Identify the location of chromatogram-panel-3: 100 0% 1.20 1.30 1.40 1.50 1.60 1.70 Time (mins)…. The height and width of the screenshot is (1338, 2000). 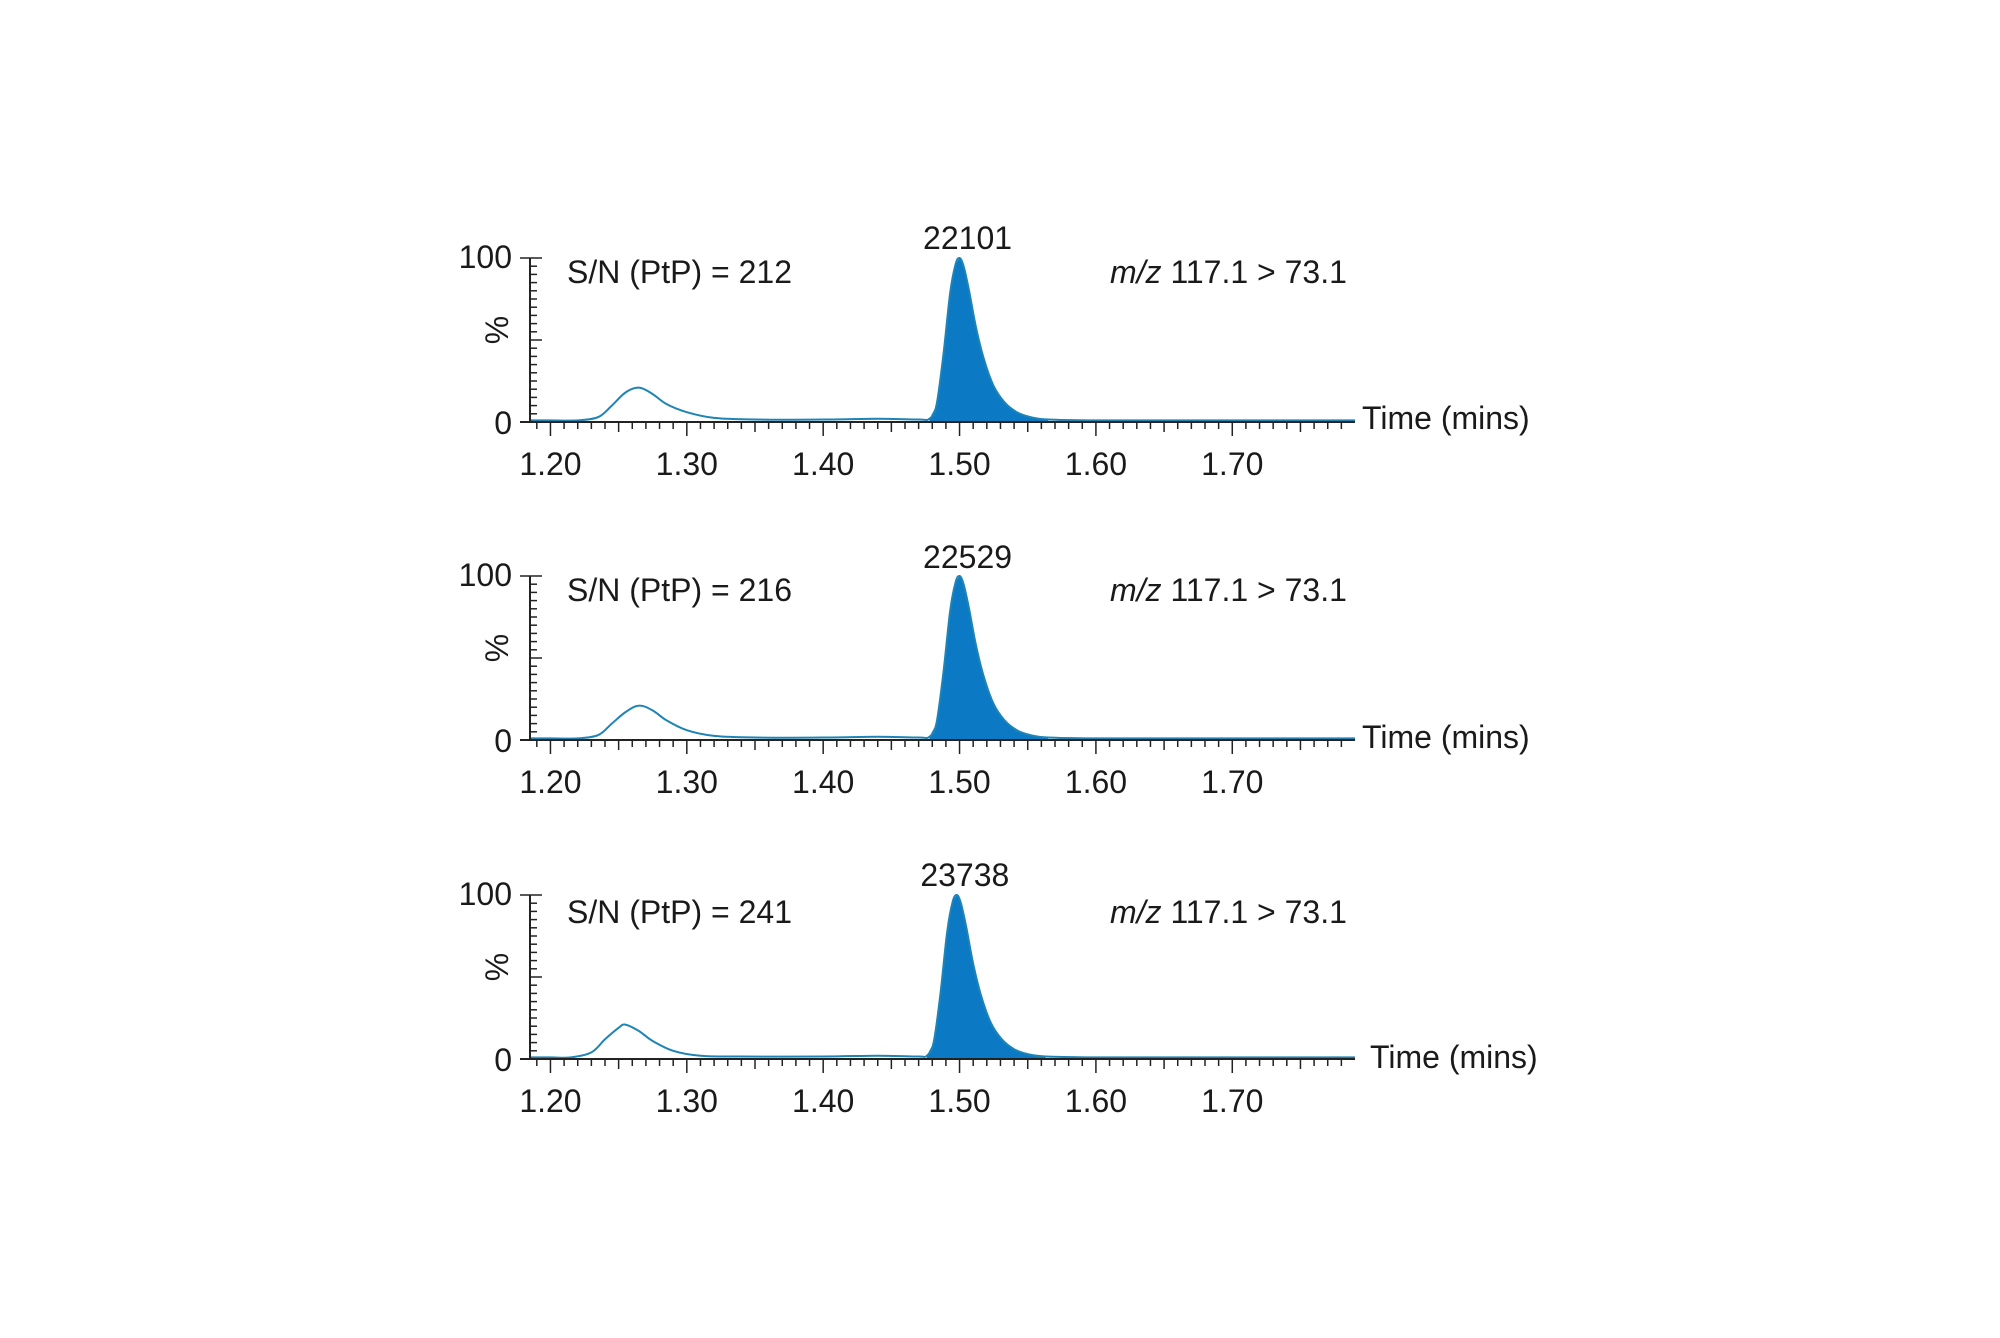
(998, 988).